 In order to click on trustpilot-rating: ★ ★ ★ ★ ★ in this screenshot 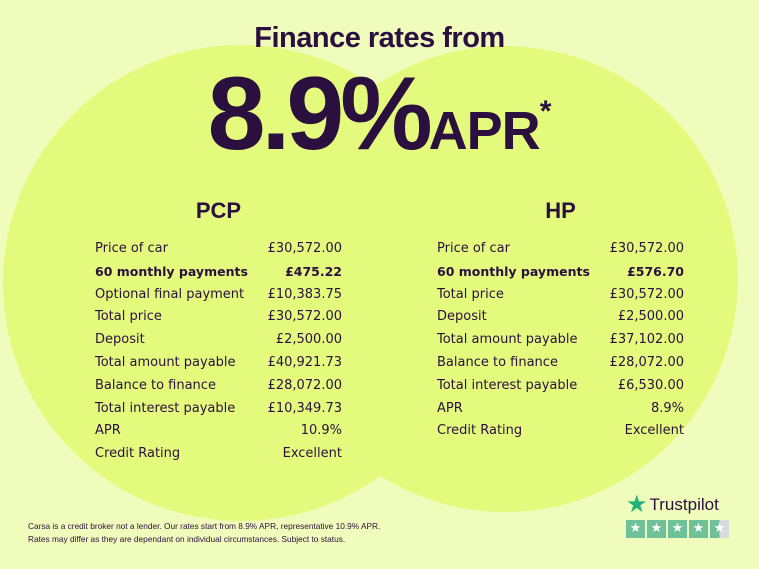, I will do `click(678, 529)`.